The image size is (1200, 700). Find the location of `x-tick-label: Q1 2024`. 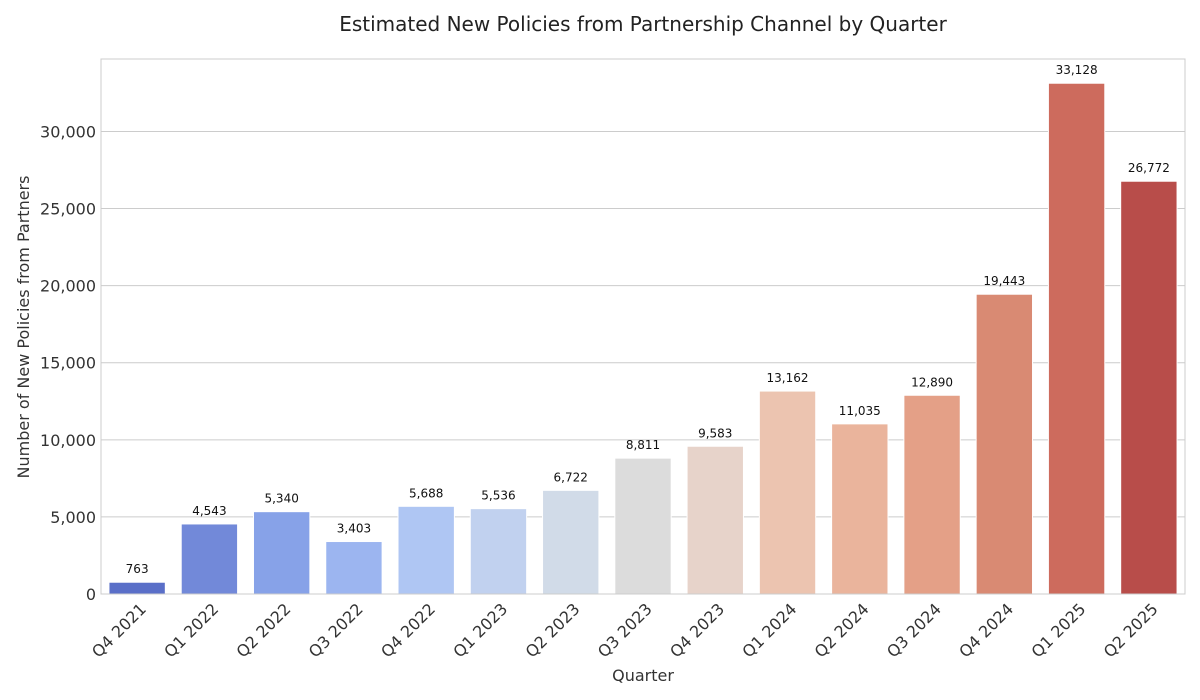

x-tick-label: Q1 2024 is located at coordinates (769, 630).